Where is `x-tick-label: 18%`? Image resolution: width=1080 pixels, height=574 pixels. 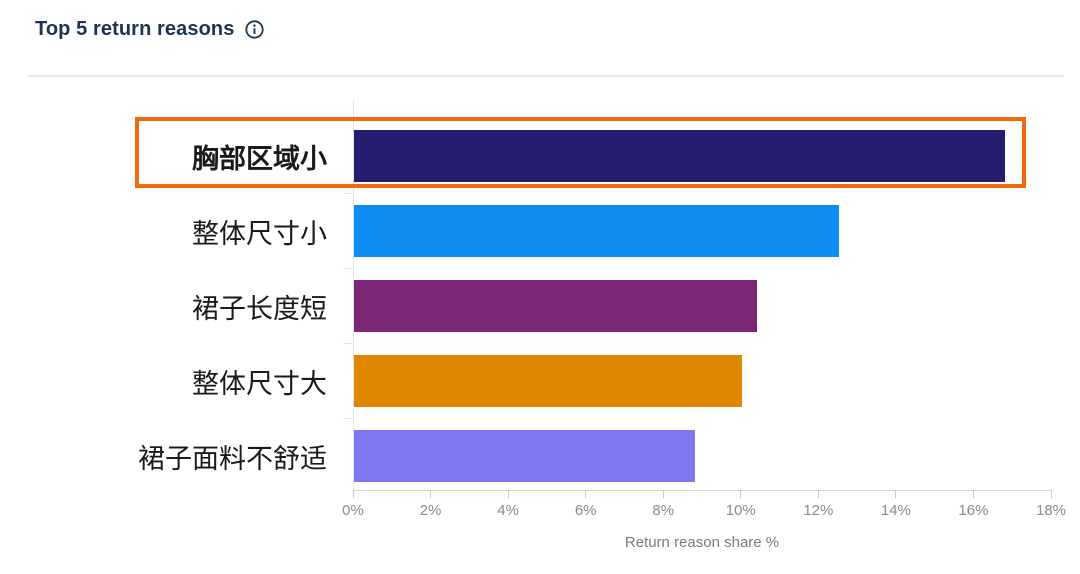 x-tick-label: 18% is located at coordinates (1051, 510).